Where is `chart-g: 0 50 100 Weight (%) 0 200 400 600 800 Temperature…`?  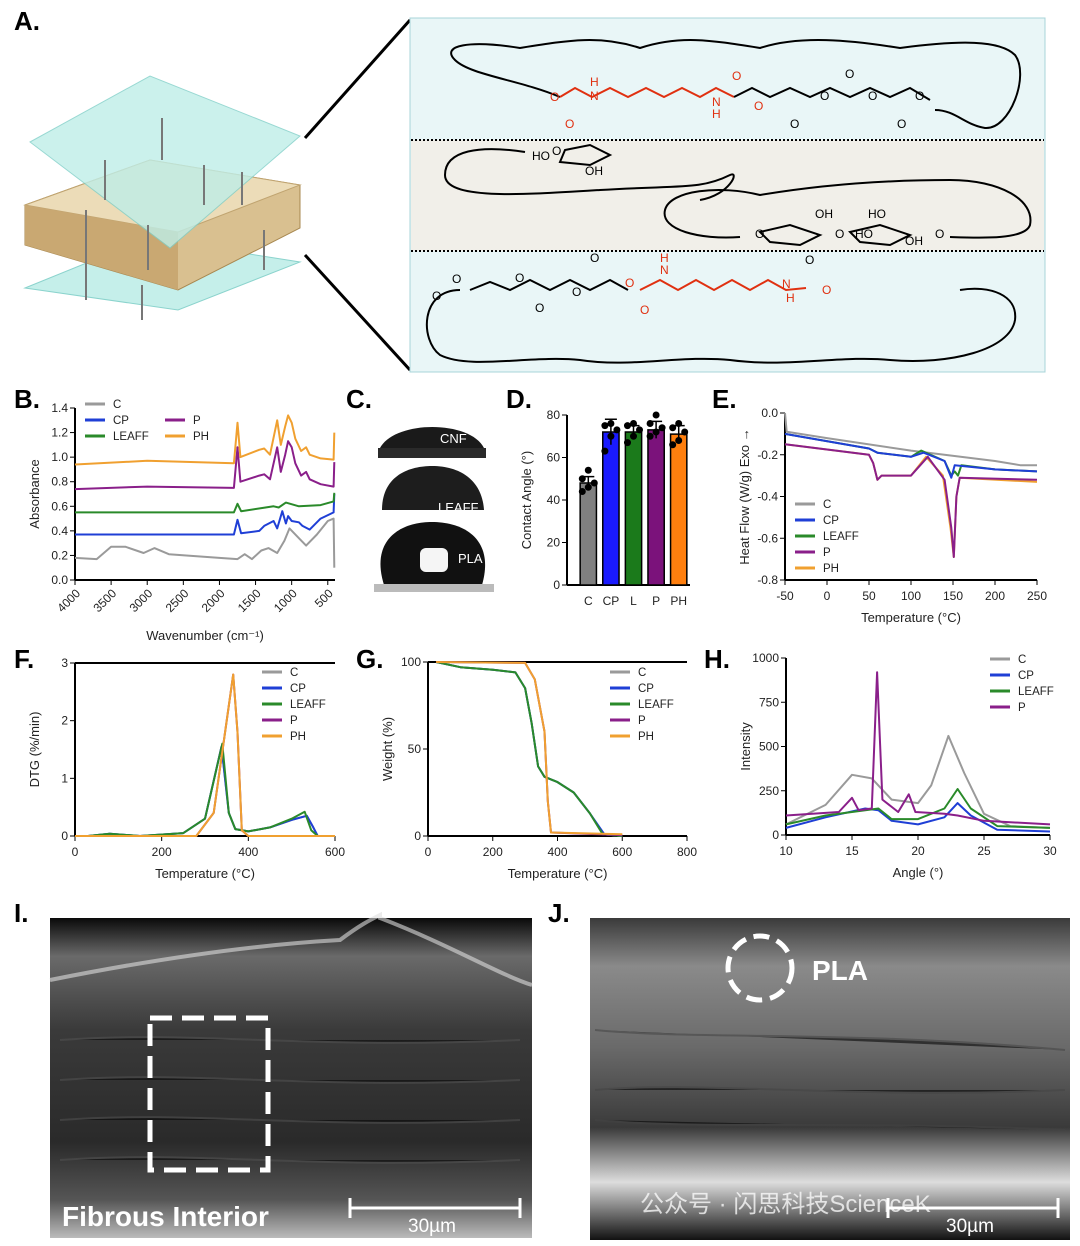 chart-g: 0 50 100 Weight (%) 0 200 400 600 800 Temperature… is located at coordinates (538, 768).